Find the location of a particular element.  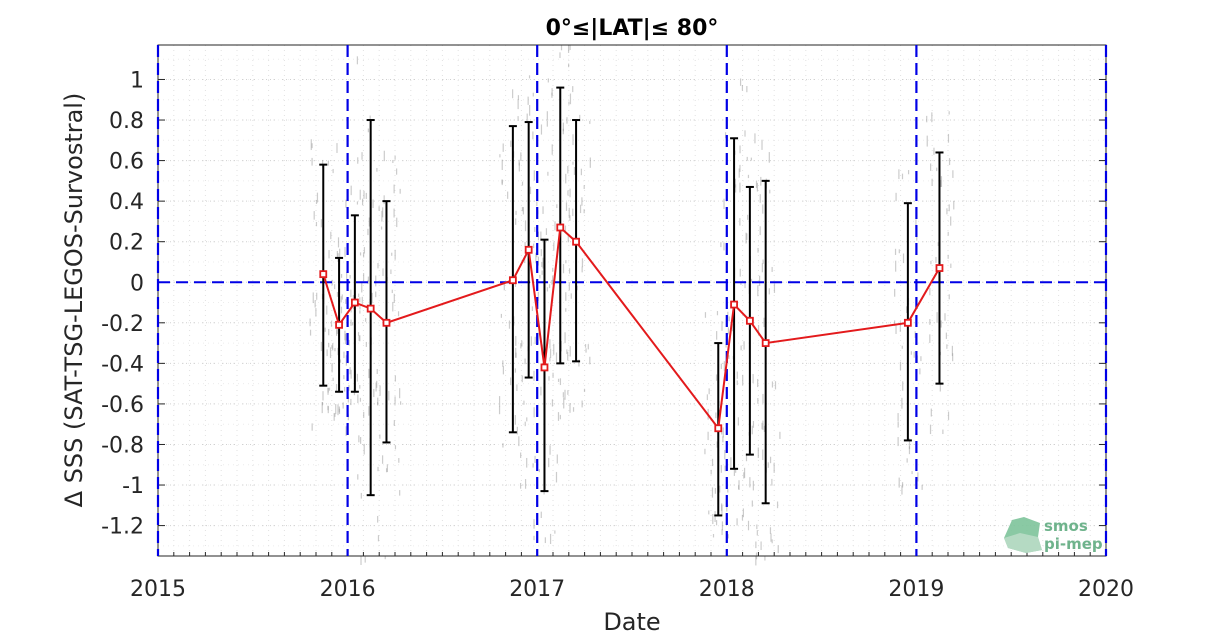

logo-mark-shade-icon is located at coordinates (1023, 543).